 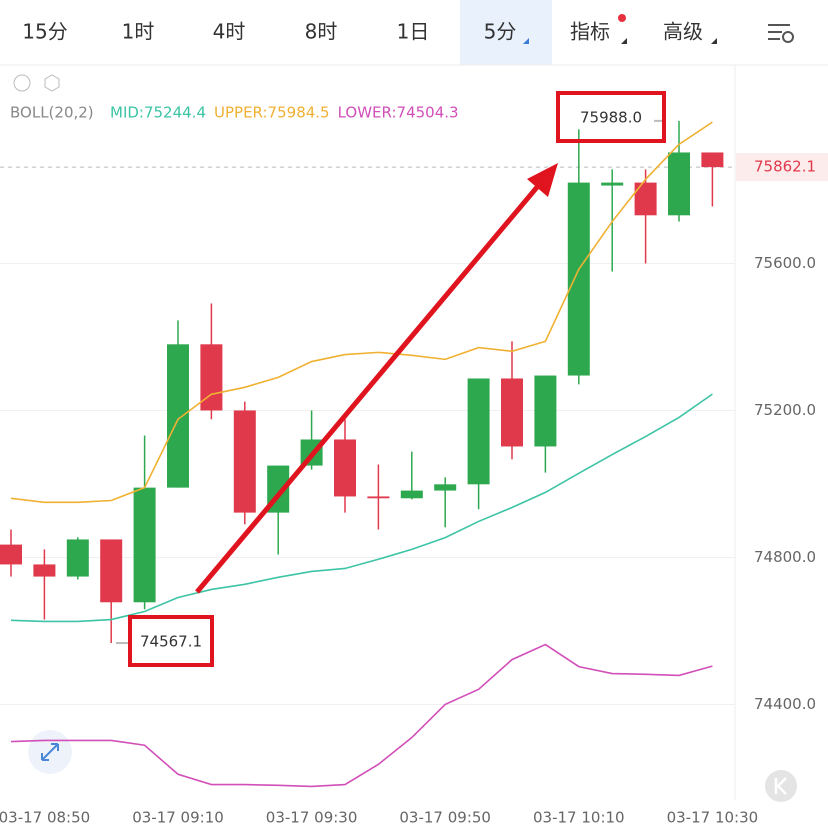 I want to click on scroll-end-icon, so click(x=780, y=786).